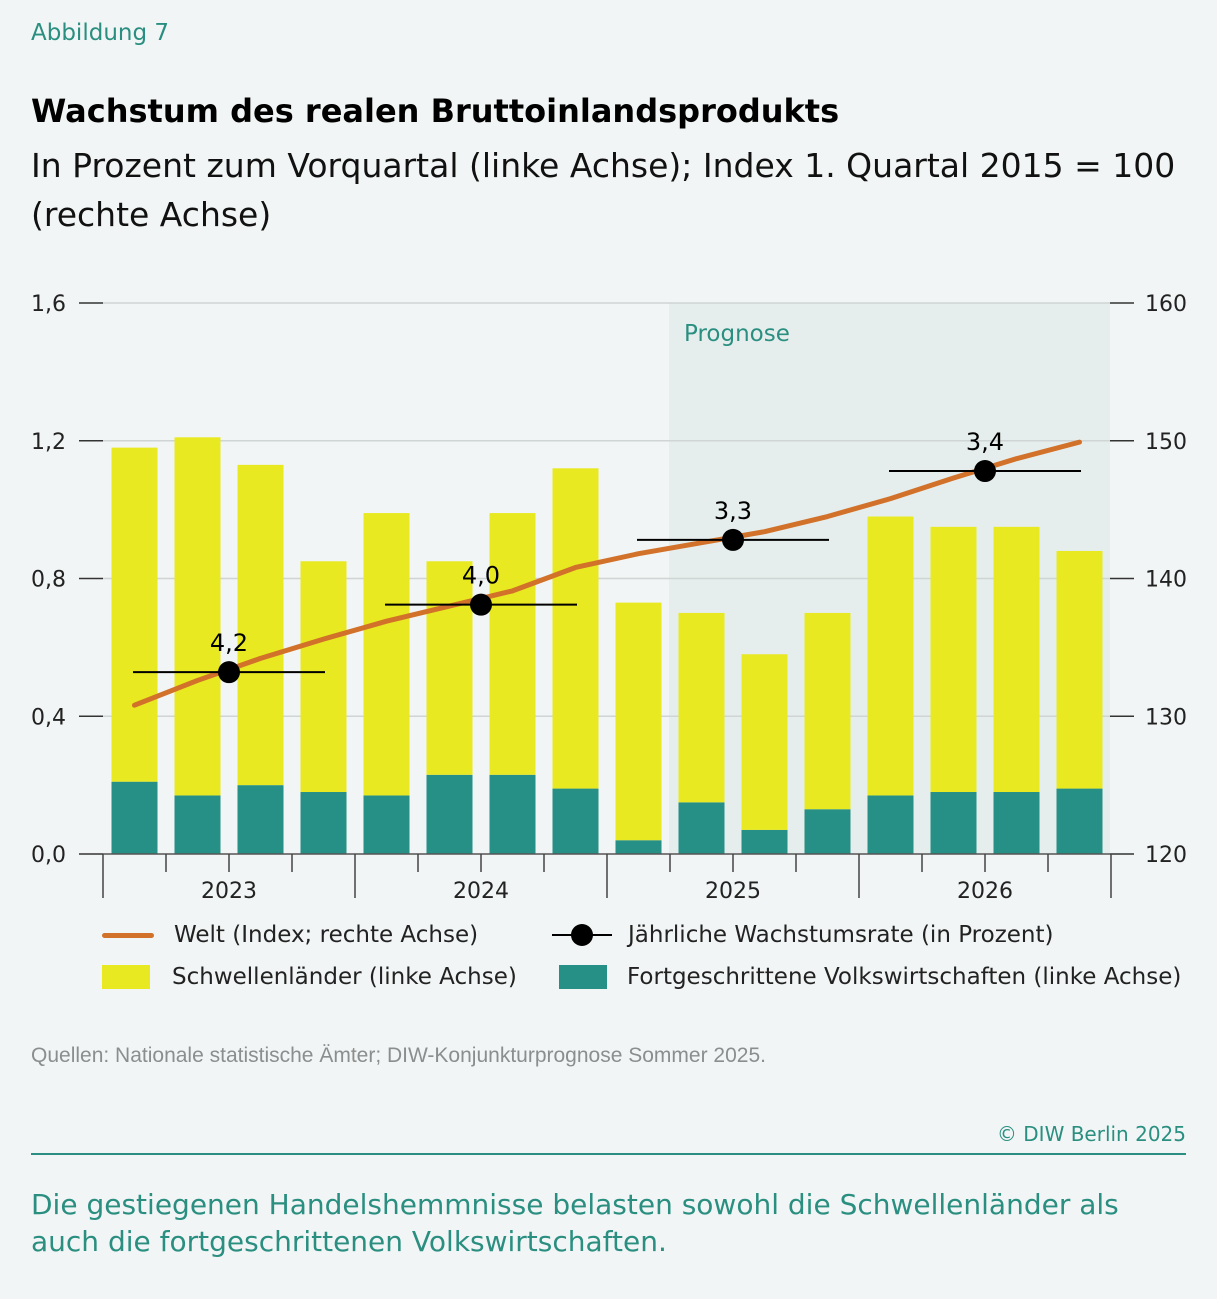 The image size is (1217, 1299). I want to click on x-tick-label: 2024, so click(481, 891).